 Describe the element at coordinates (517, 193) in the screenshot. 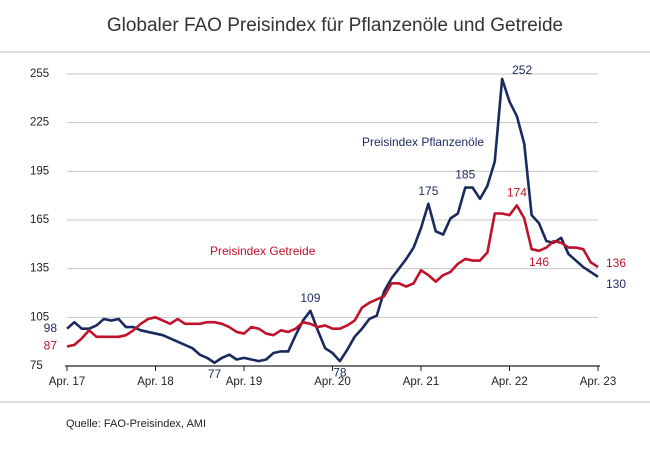

I see `data-label: 174` at that location.